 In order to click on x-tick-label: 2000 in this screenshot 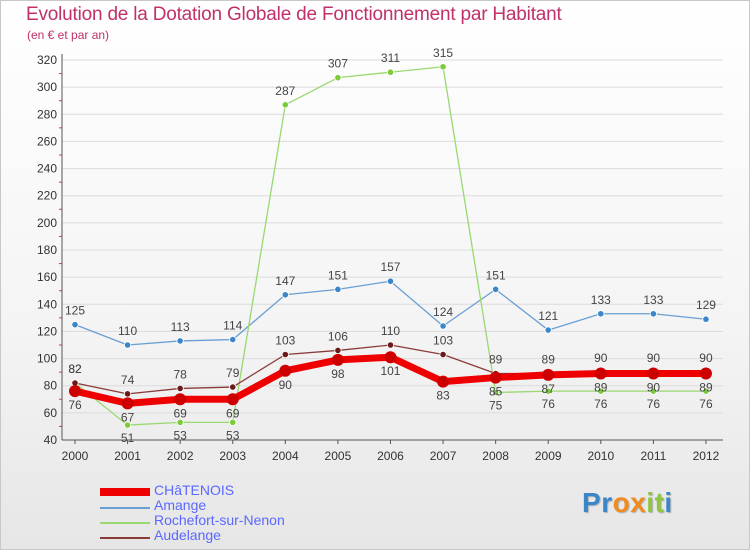, I will do `click(75, 456)`.